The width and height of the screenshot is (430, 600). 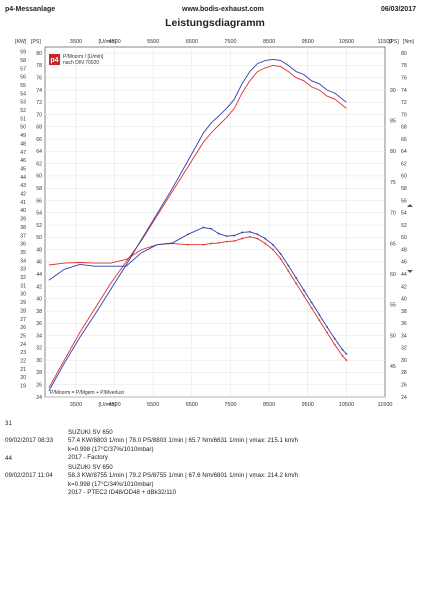 I want to click on p4-logo-icon, so click(x=54, y=59).